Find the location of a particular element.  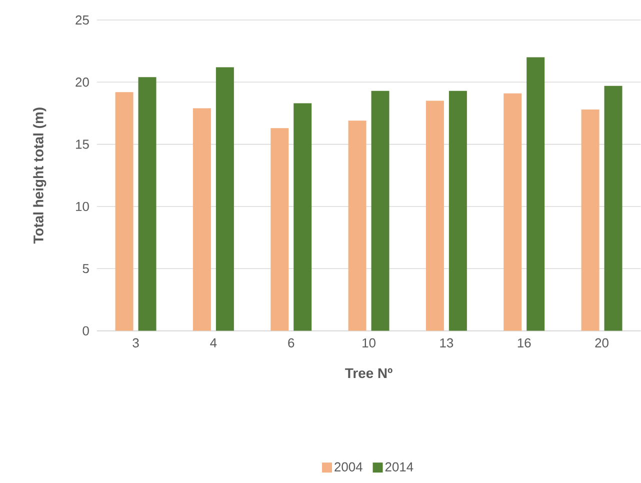

y-tick-label: 25 is located at coordinates (82, 20).